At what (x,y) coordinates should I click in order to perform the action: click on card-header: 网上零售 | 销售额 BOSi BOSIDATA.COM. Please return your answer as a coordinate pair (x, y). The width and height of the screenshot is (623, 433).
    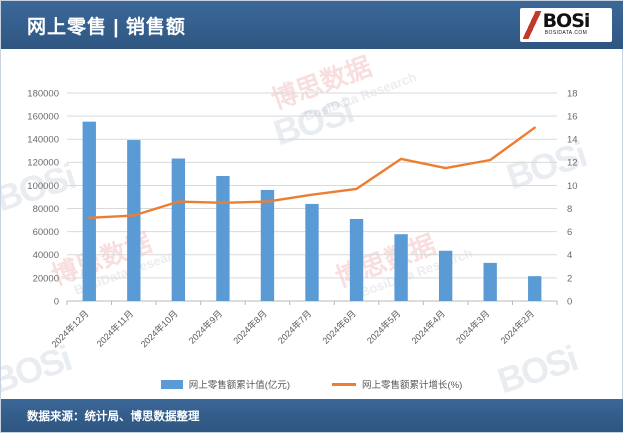
    Looking at the image, I should click on (312, 25).